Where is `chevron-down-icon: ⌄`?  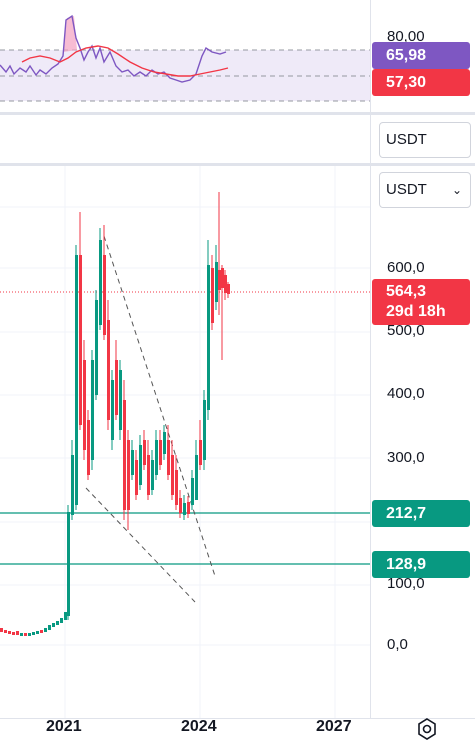 chevron-down-icon: ⌄ is located at coordinates (456, 190).